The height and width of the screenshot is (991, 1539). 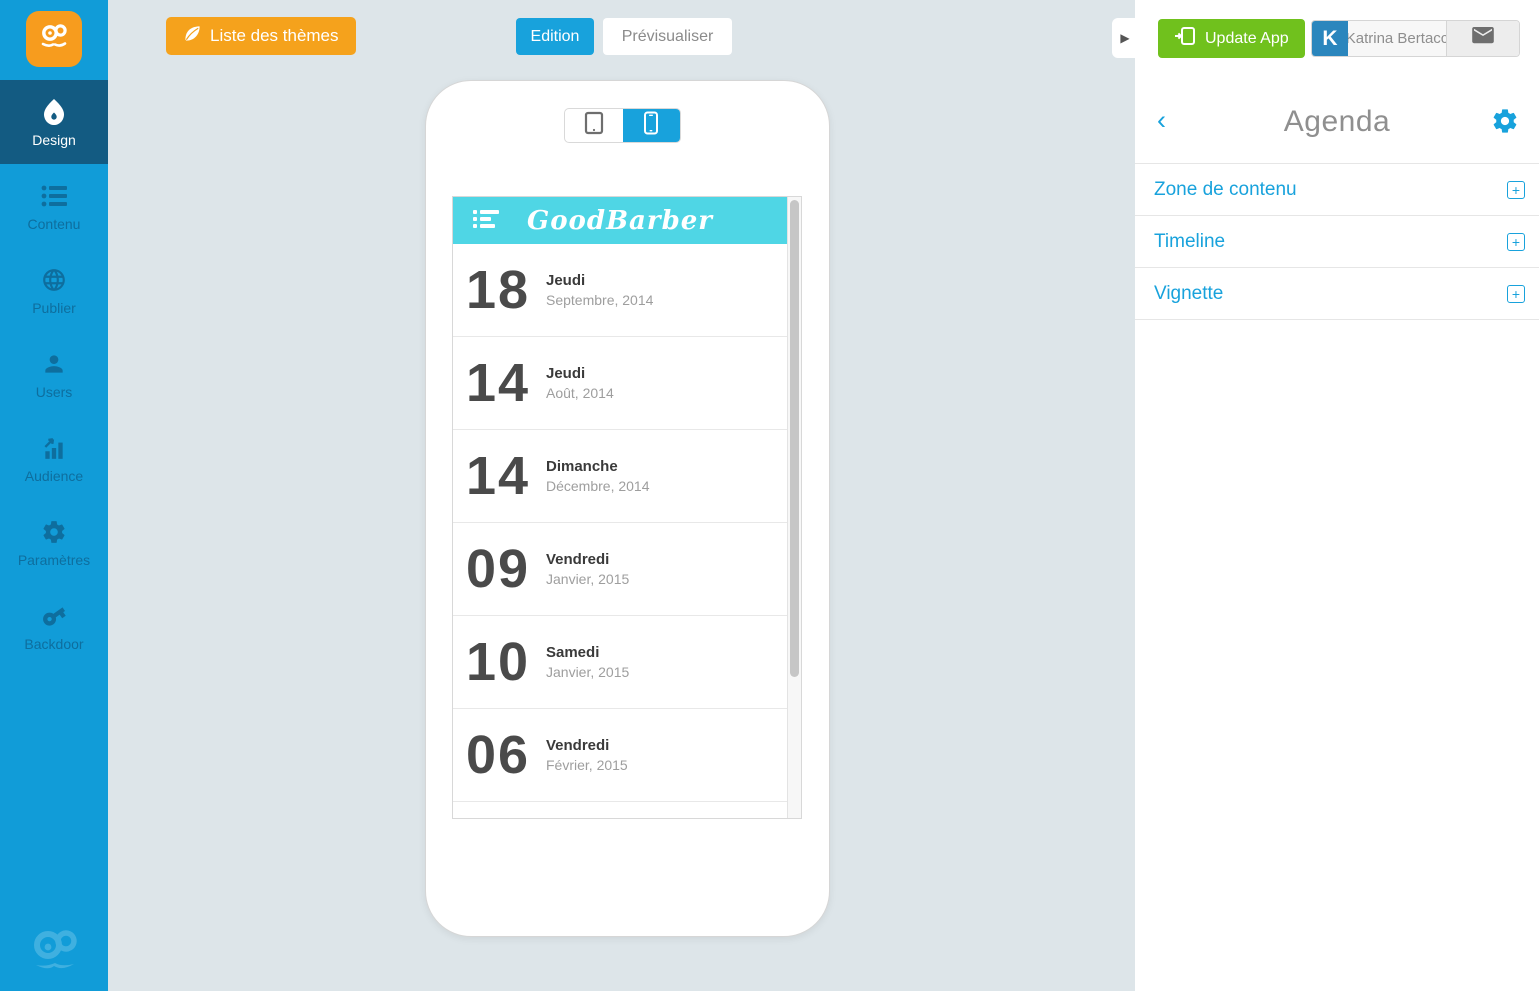 I want to click on avatar: K, so click(x=1330, y=38).